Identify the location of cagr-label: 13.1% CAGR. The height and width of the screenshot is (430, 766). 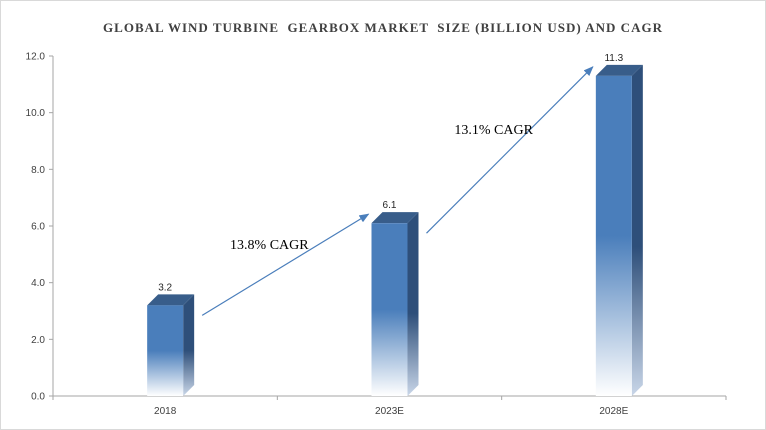
(493, 130).